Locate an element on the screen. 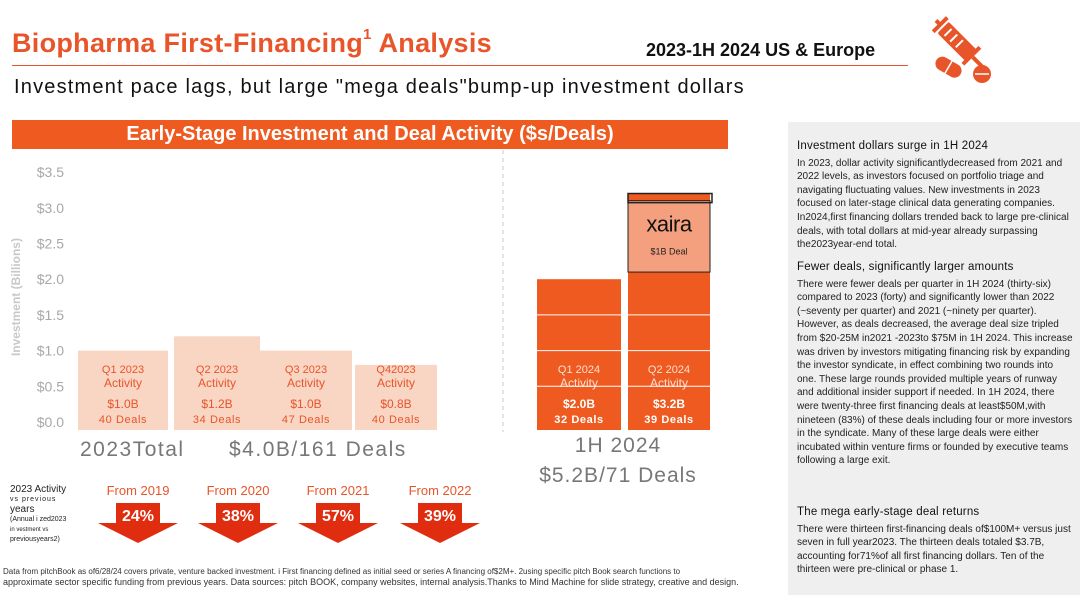  total-2023-value: $4.0B/161 Deals is located at coordinates (318, 449).